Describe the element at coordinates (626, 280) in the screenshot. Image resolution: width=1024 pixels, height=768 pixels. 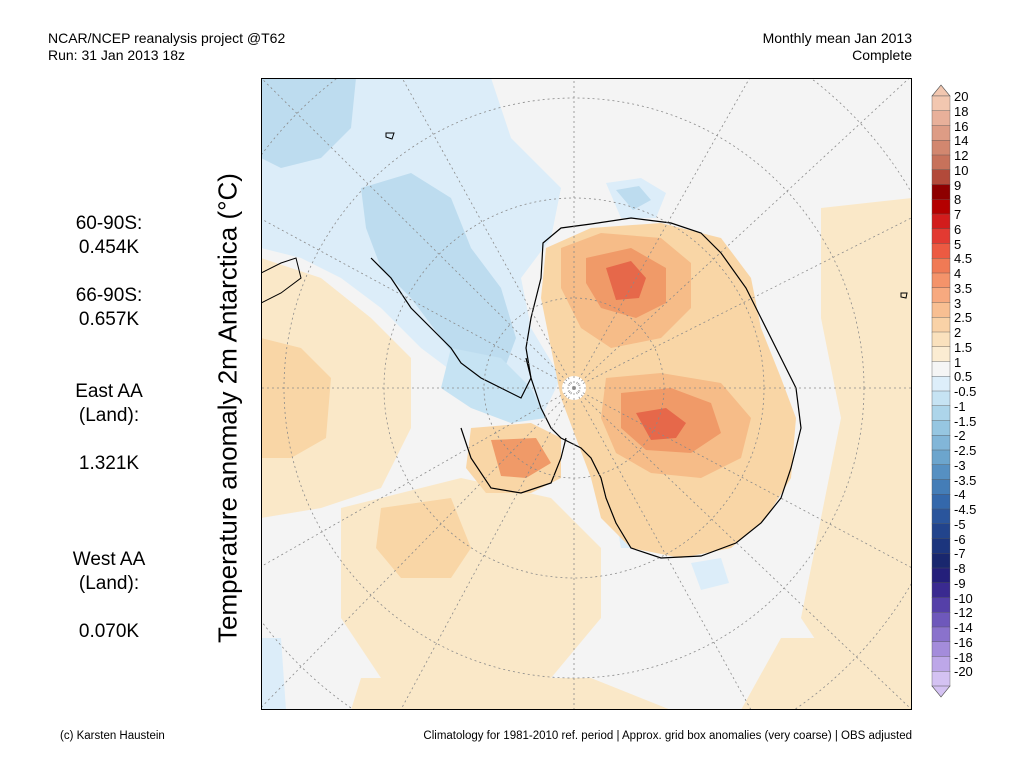
I see `warm-continent-core` at that location.